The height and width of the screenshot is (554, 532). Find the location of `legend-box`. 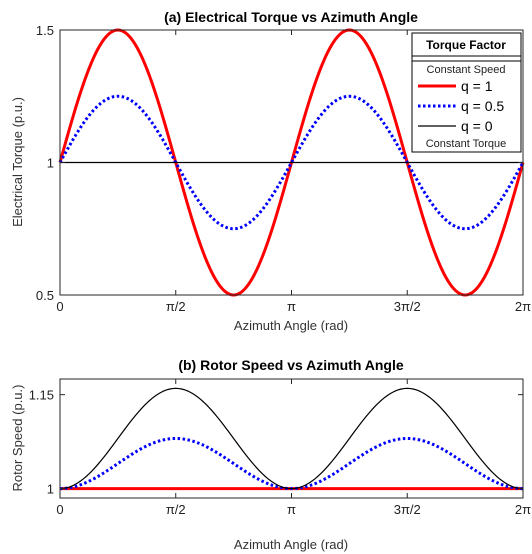

legend-box is located at coordinates (466, 92).